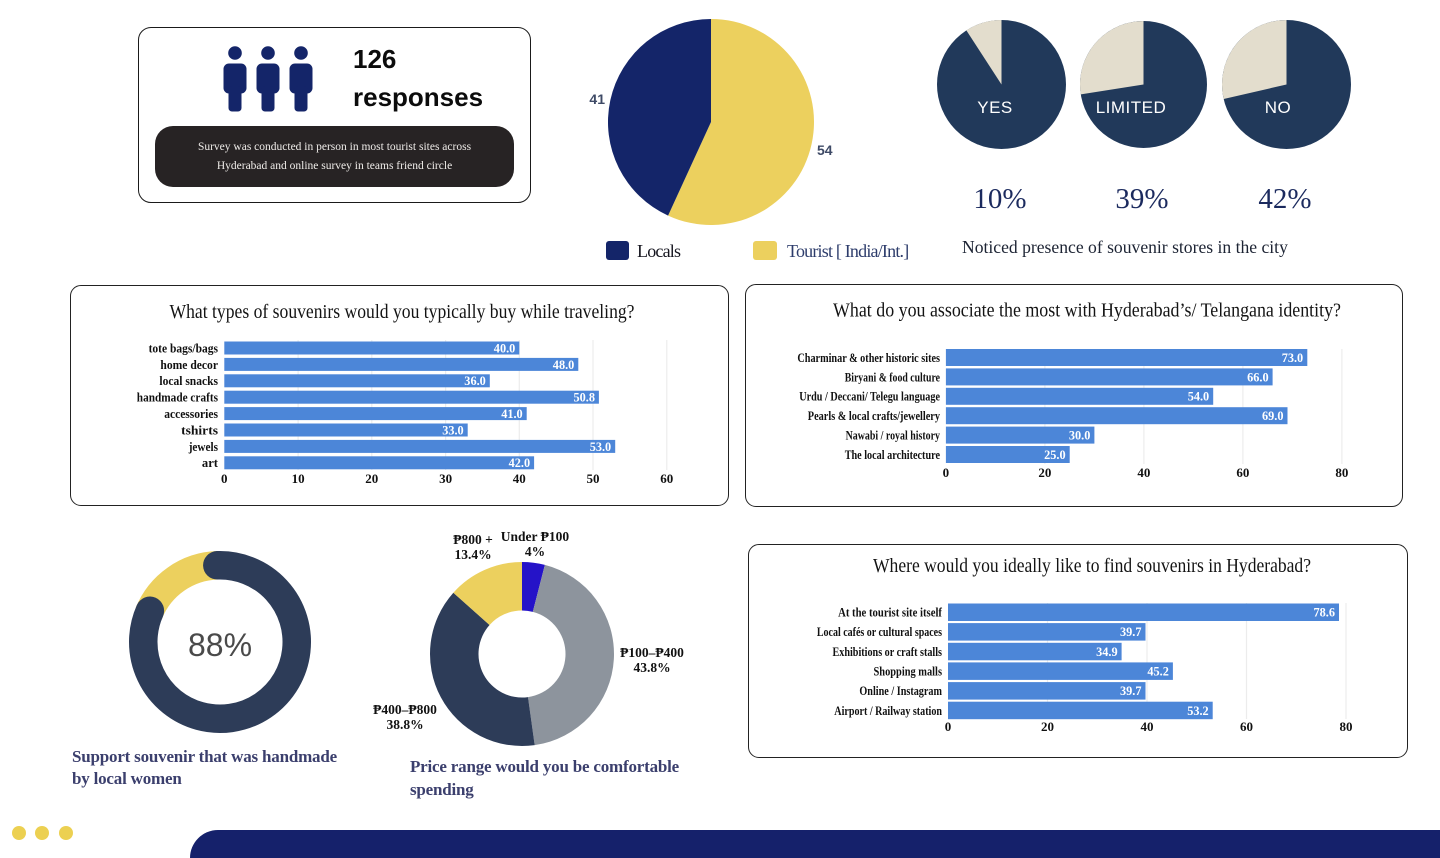  Describe the element at coordinates (893, 436) in the screenshot. I see `svg-text: Nawabi / royal history` at that location.